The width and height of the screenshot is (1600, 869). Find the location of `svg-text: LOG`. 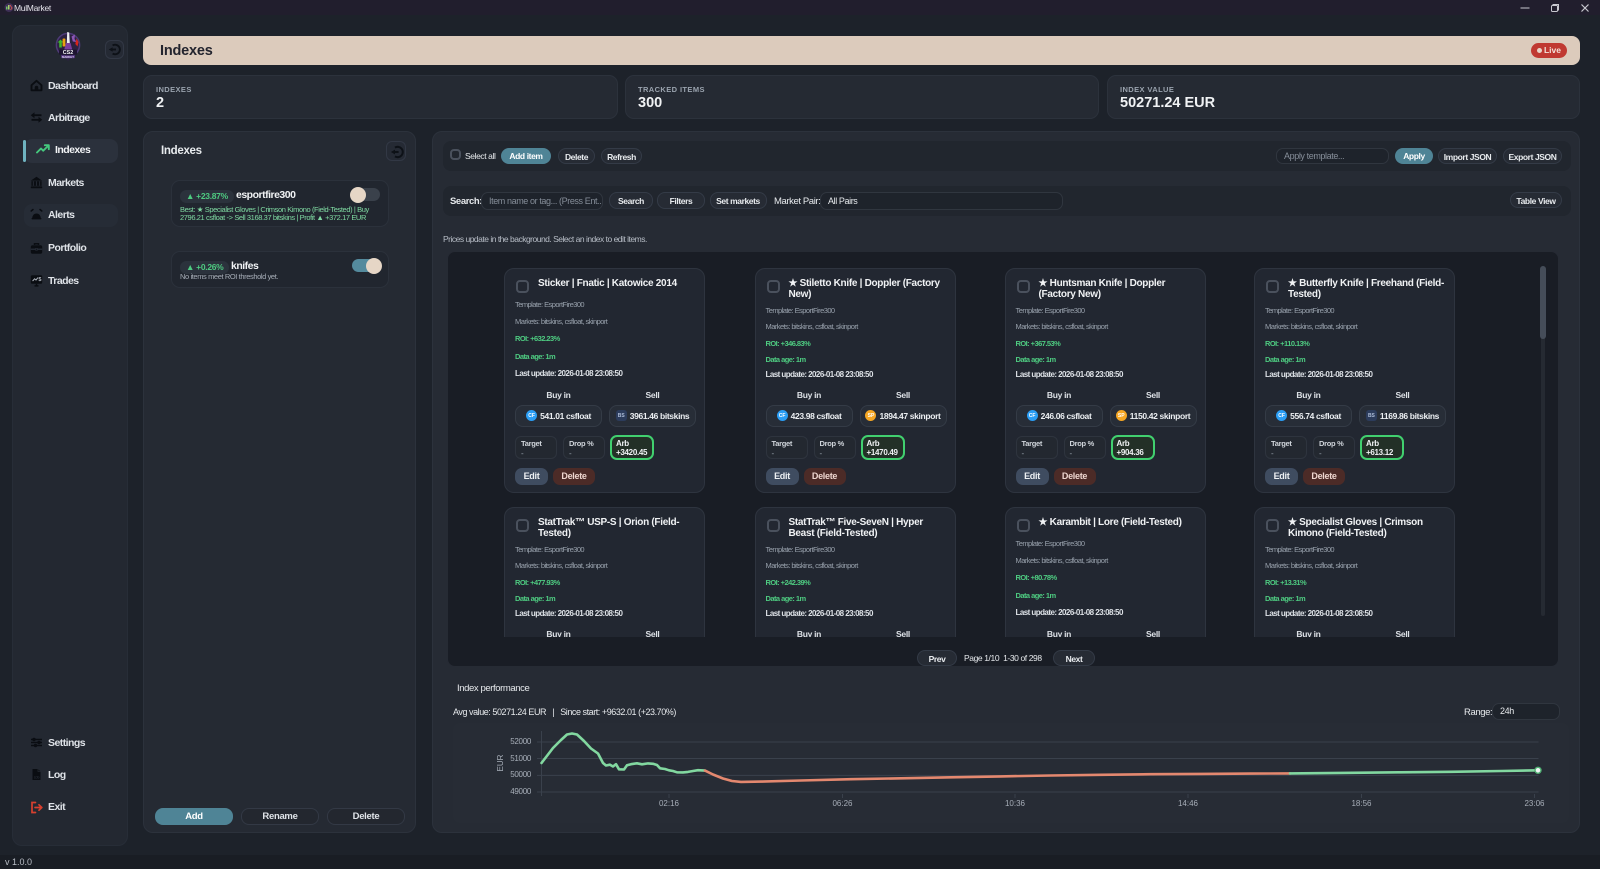

svg-text: LOG is located at coordinates (37, 778).